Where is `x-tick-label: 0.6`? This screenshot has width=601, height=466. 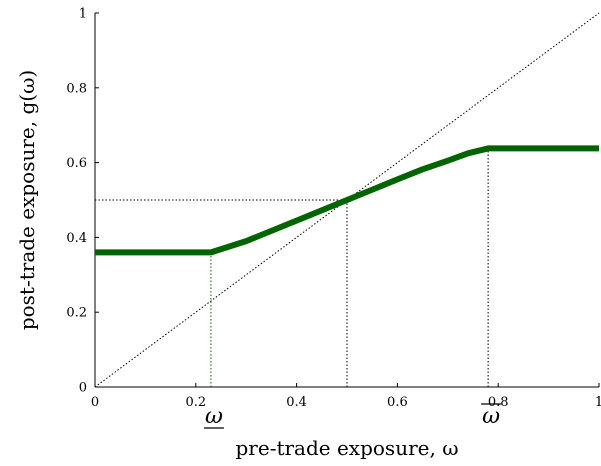 x-tick-label: 0.6 is located at coordinates (397, 402).